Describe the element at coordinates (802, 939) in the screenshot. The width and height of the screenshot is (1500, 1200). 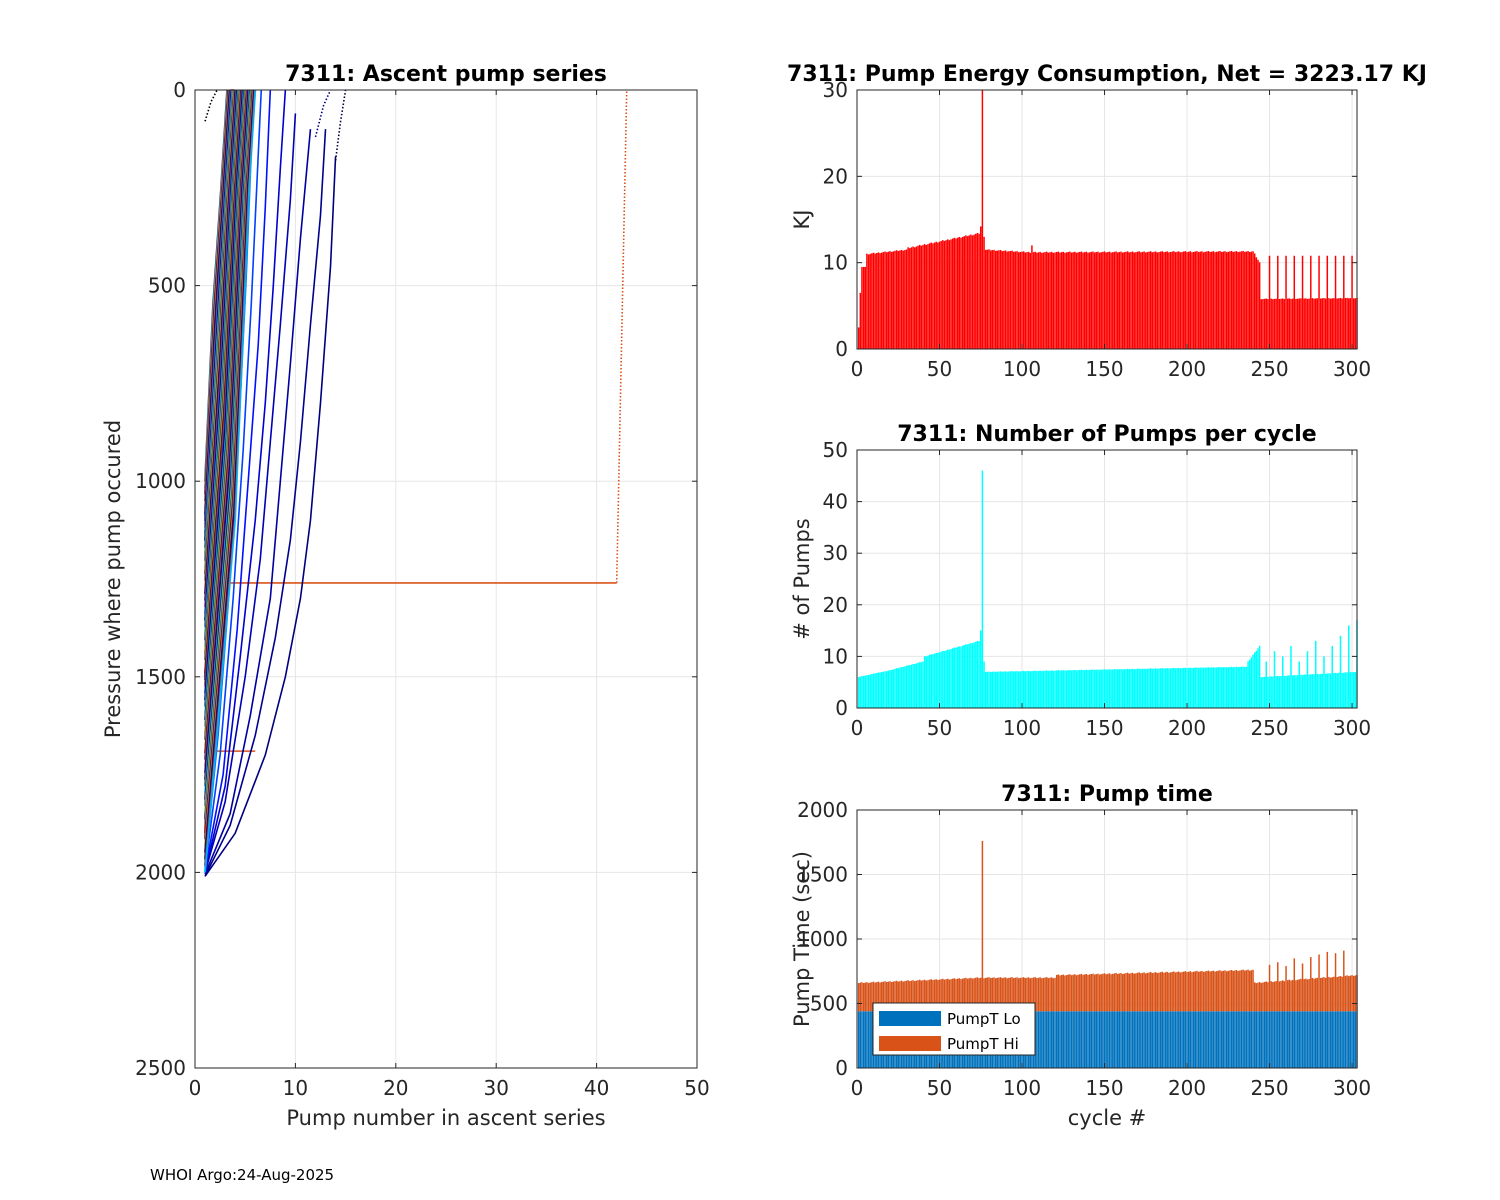
I see `y-axis-label: Pump Time (sec)` at that location.